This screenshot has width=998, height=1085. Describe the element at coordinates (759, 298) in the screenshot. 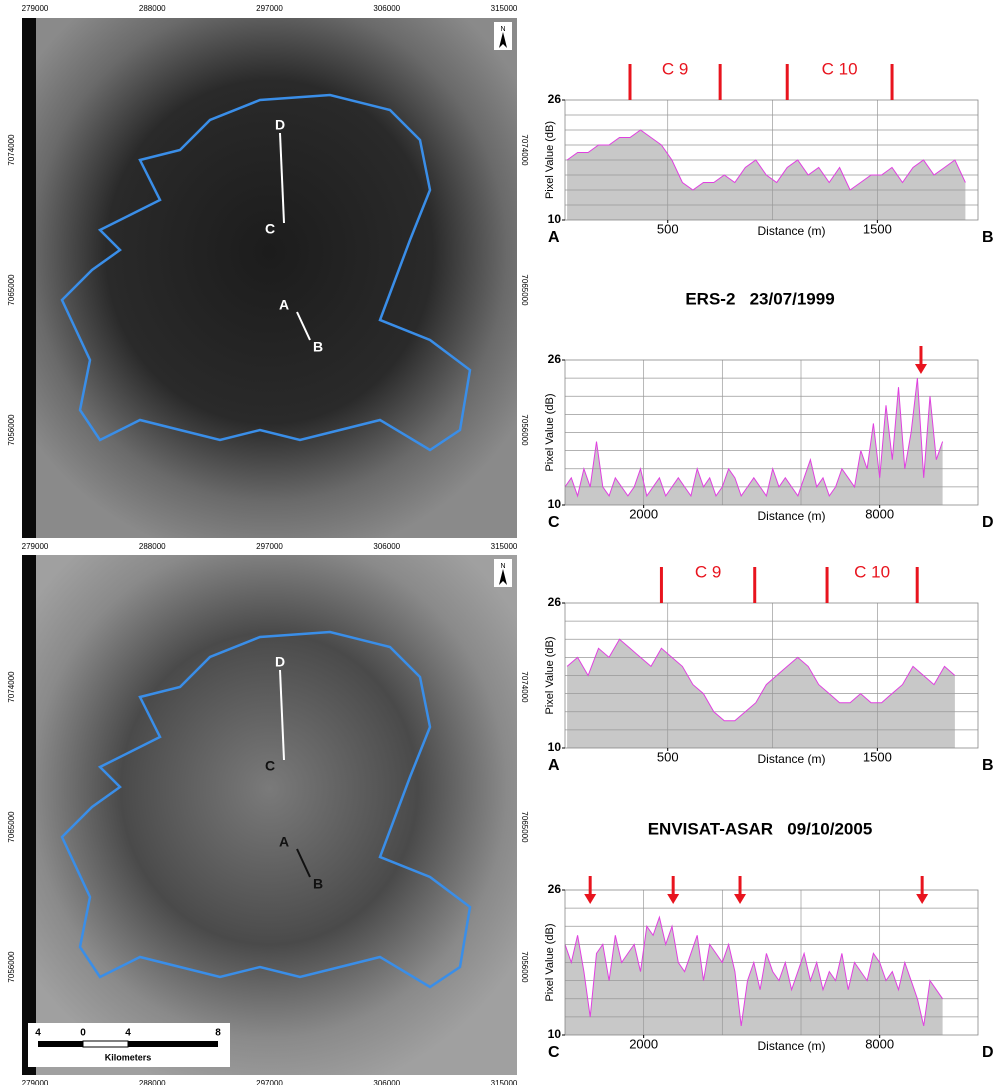

I see `chart-caption: ERS-2 23/07/1999` at that location.